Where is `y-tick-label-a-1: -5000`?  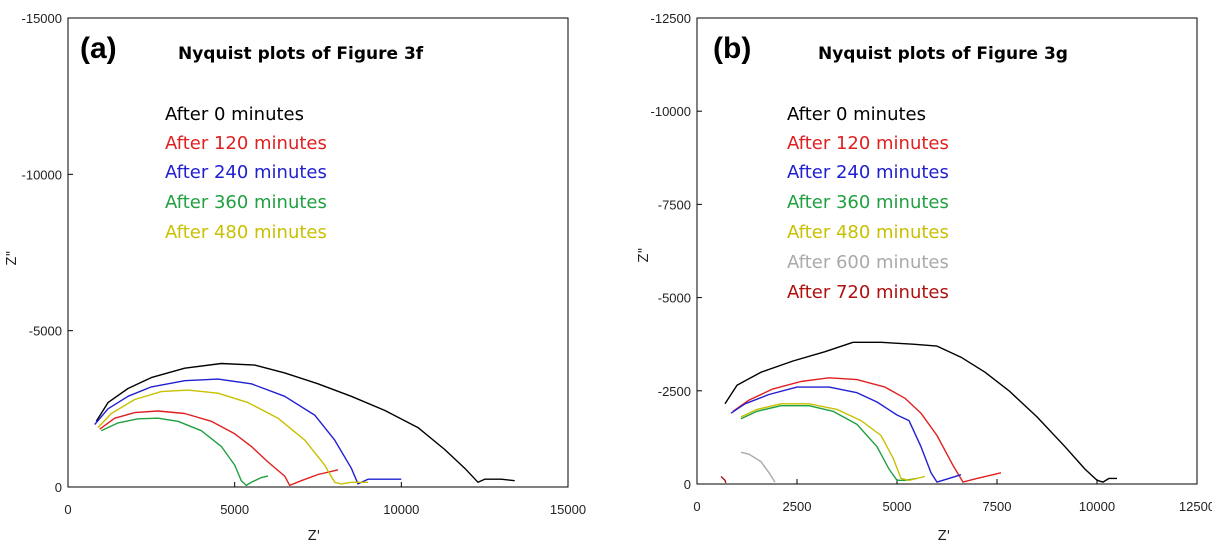 y-tick-label-a-1: -5000 is located at coordinates (45, 331).